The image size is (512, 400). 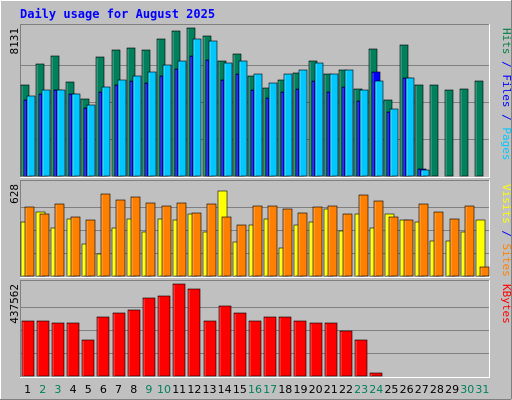 I want to click on day-label: 29, so click(x=452, y=389).